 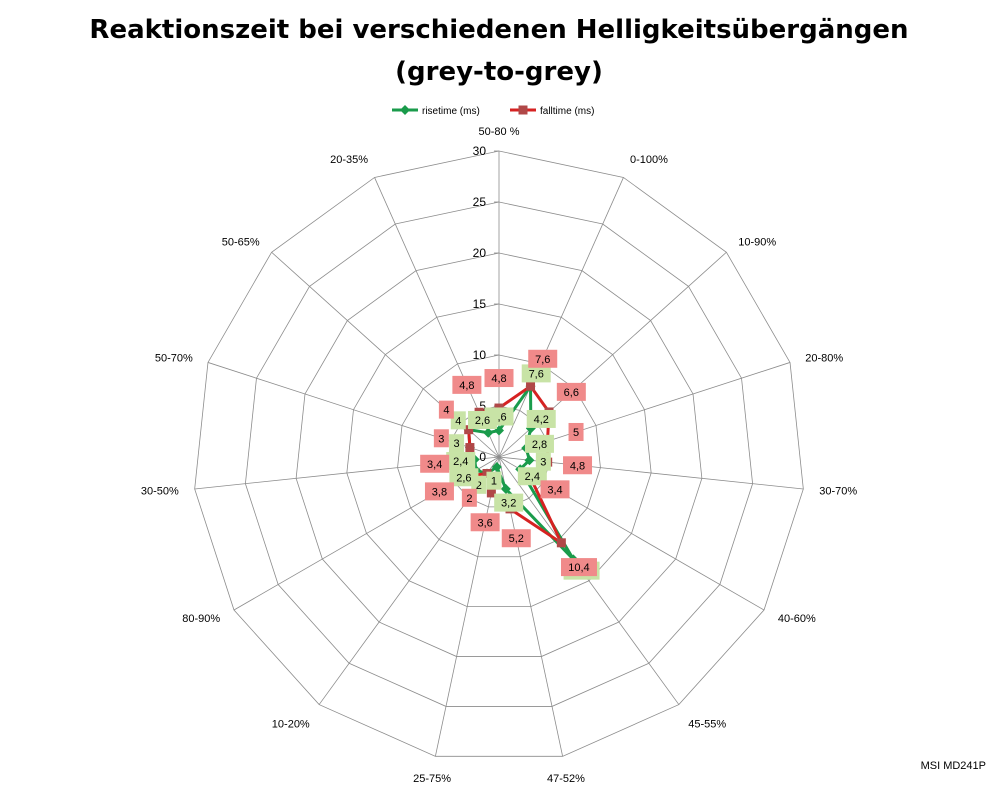 What do you see at coordinates (707, 725) in the screenshot?
I see `category-label: 45-55%` at bounding box center [707, 725].